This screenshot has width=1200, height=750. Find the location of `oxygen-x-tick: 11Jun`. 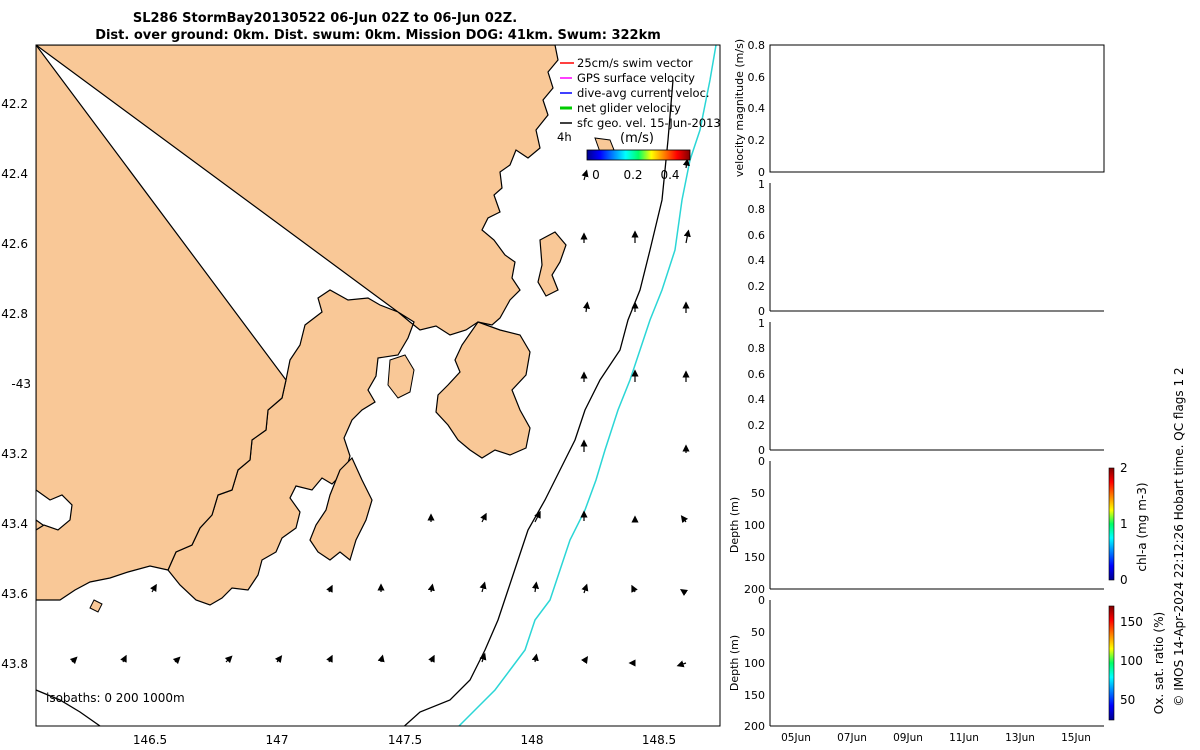

oxygen-x-tick: 11Jun is located at coordinates (964, 738).